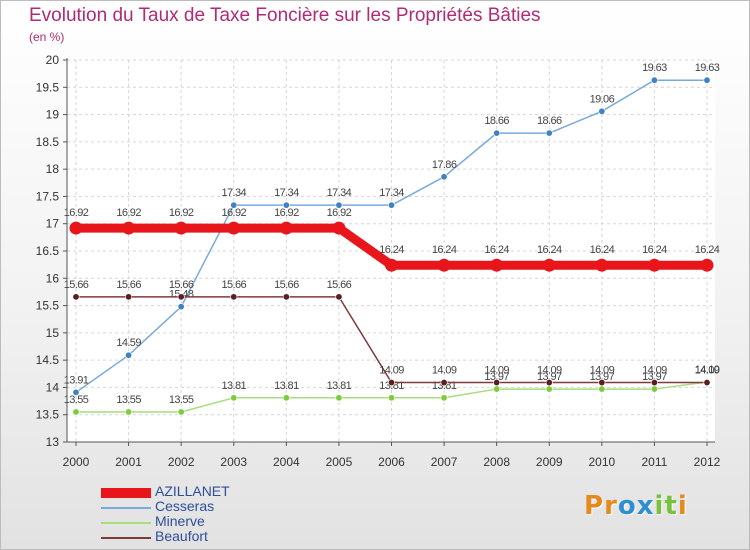  Describe the element at coordinates (594, 506) in the screenshot. I see `logo-letter: P` at that location.